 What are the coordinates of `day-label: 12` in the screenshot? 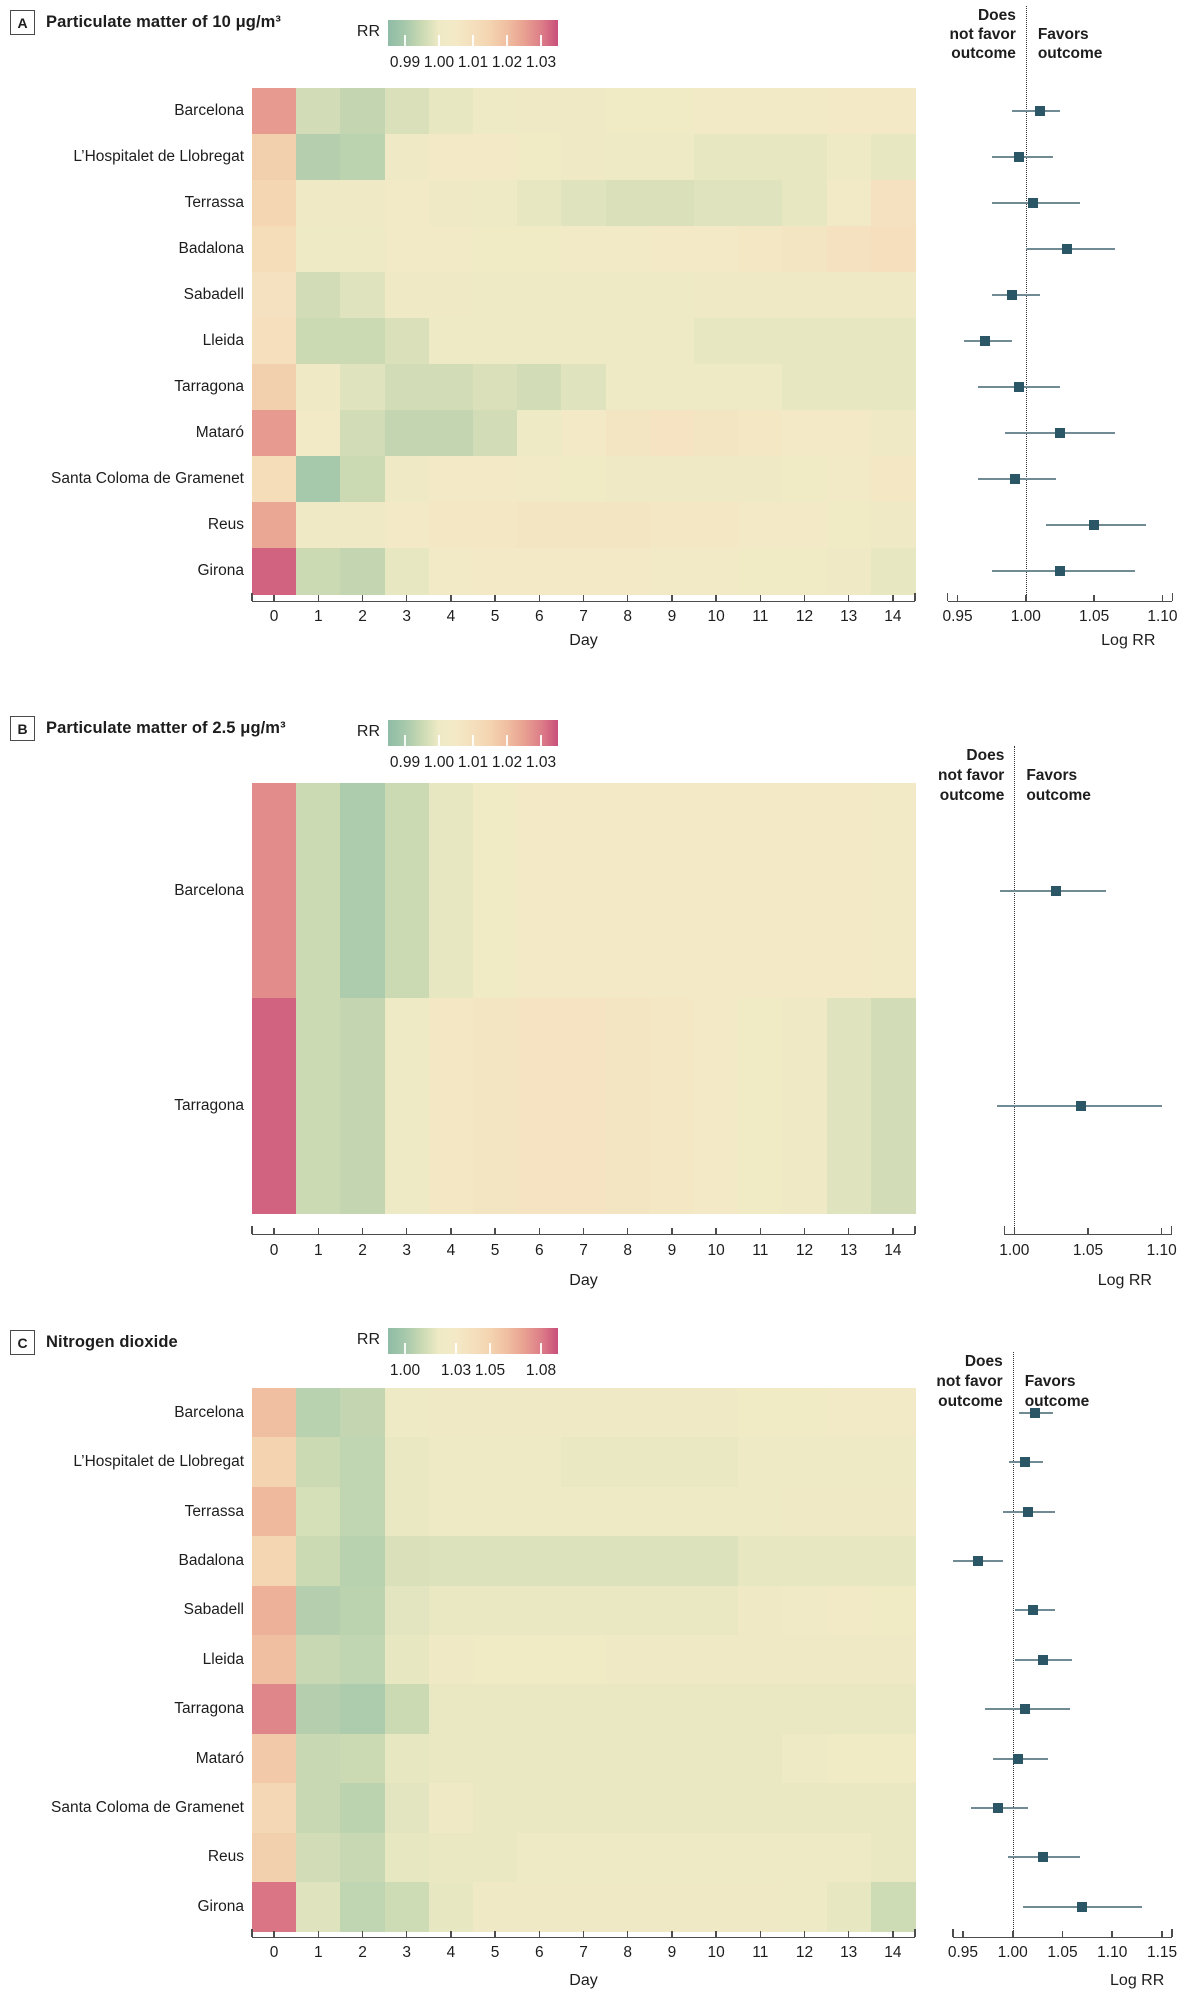 It's located at (804, 1952).